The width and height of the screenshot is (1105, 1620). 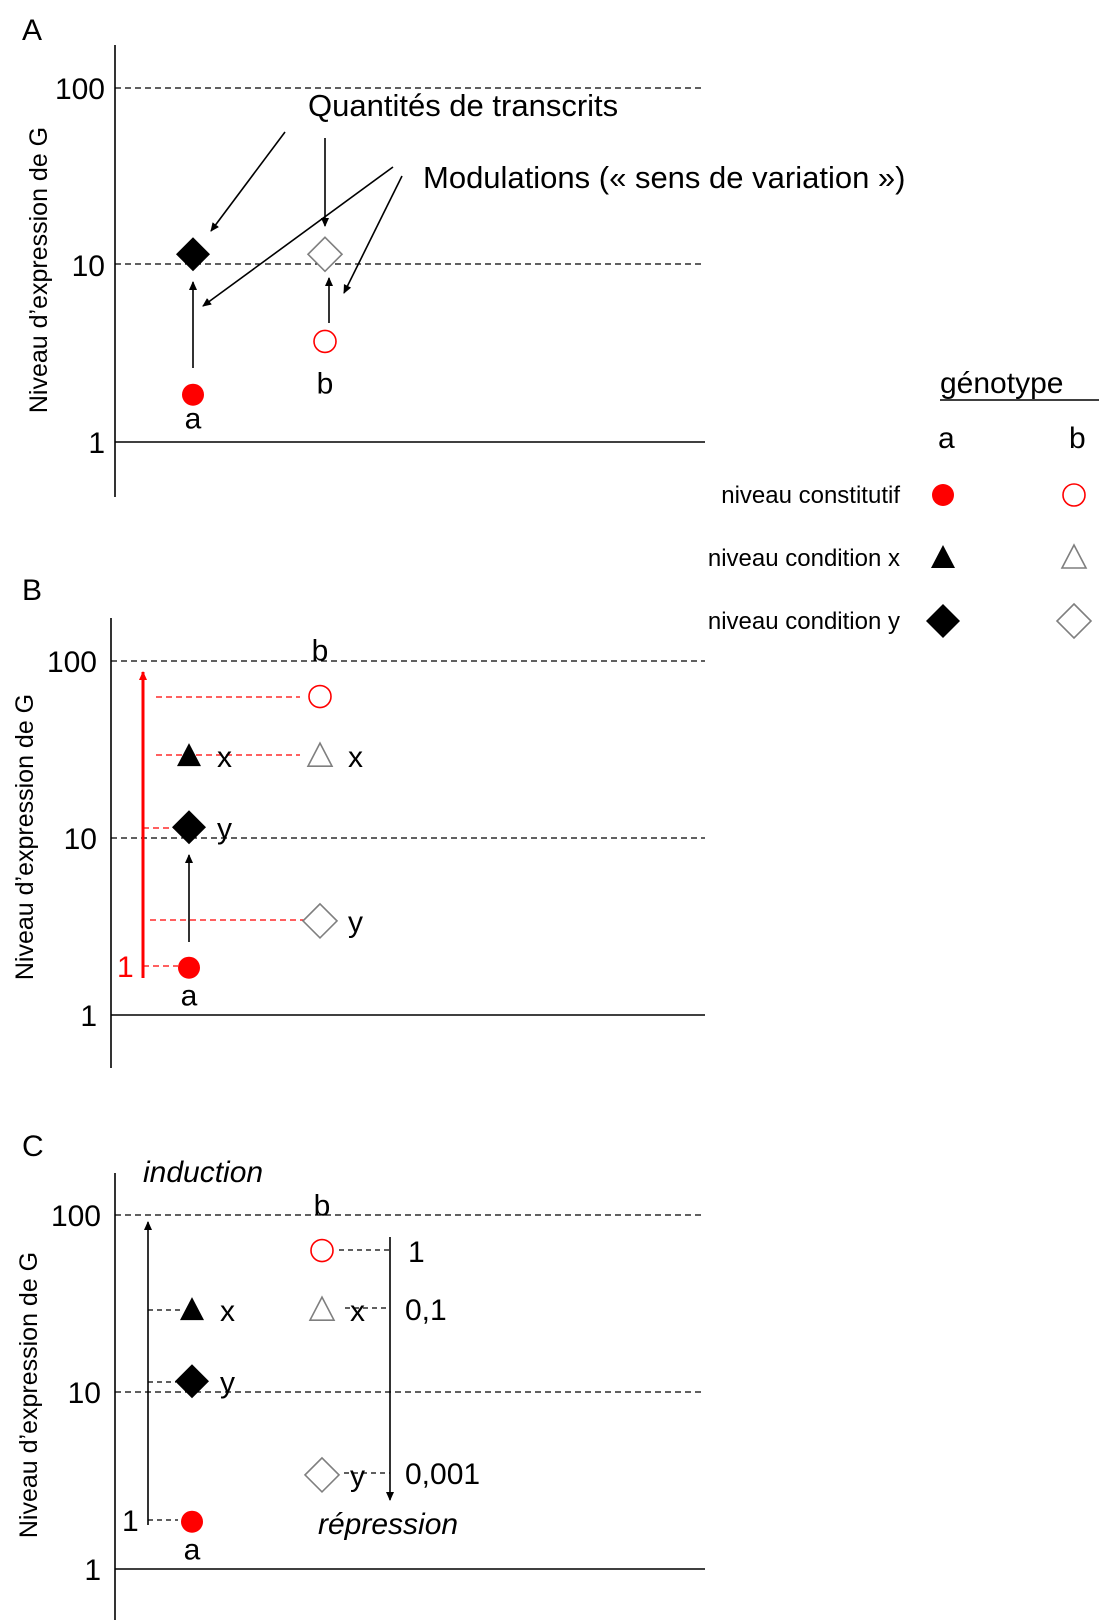 I want to click on legend-col-b: b, so click(x=1077, y=438).